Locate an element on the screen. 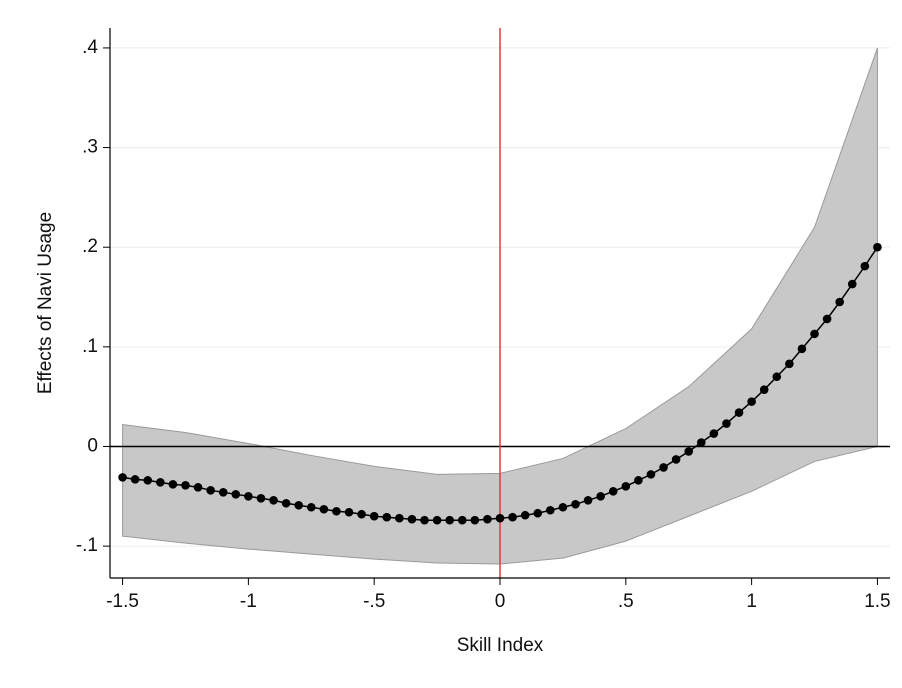 This screenshot has height=688, width=902. y-tick-label: .3 is located at coordinates (90, 147).